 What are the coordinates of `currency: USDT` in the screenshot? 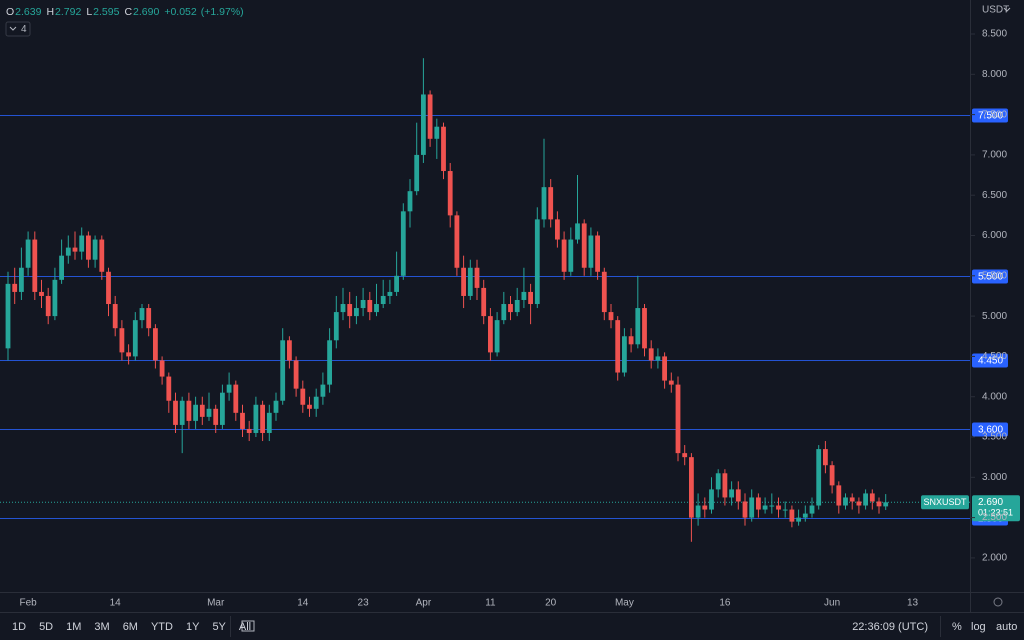 It's located at (995, 10).